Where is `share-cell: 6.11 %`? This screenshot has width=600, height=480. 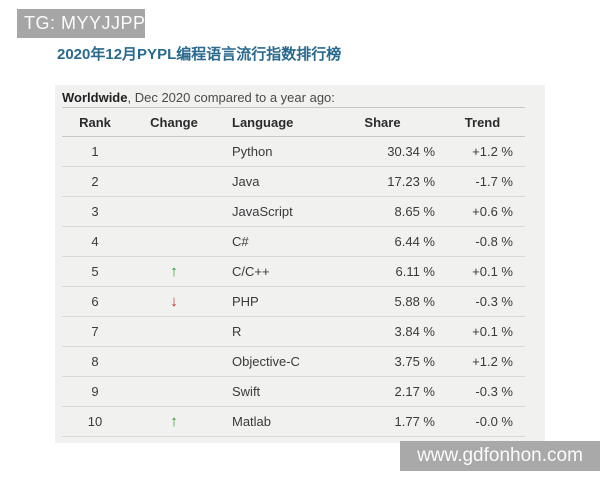
share-cell: 6.11 % is located at coordinates (382, 271).